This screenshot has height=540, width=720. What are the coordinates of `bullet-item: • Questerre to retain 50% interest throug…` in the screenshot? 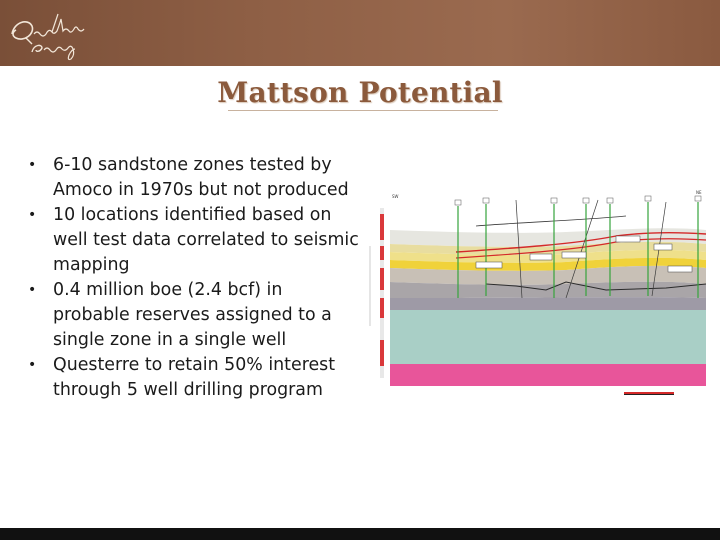 It's located at (194, 378).